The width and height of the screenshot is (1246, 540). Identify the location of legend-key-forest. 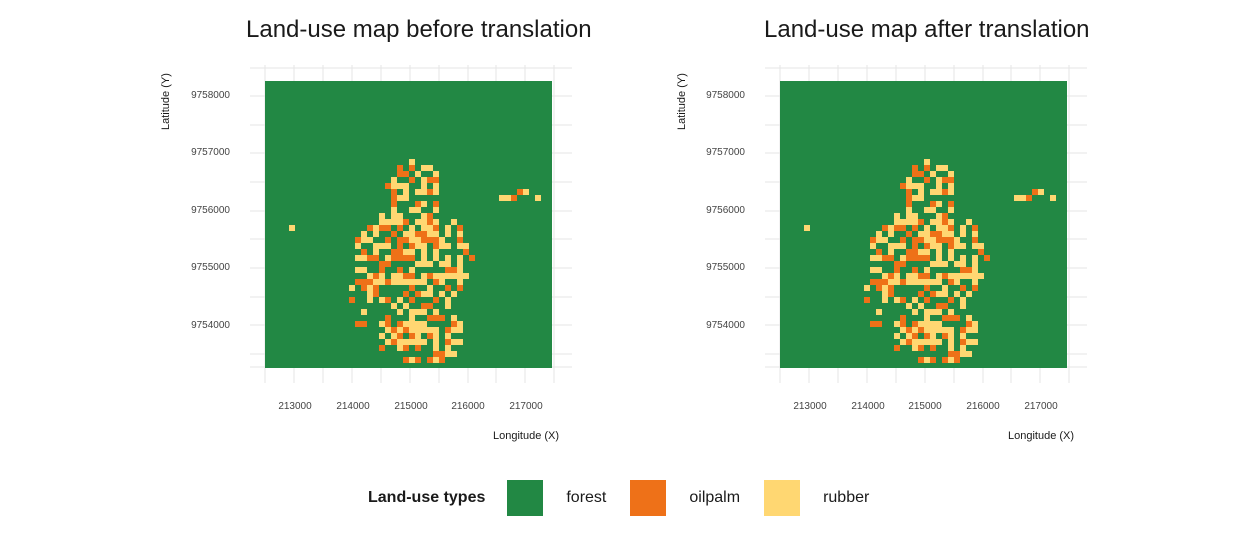
(525, 498).